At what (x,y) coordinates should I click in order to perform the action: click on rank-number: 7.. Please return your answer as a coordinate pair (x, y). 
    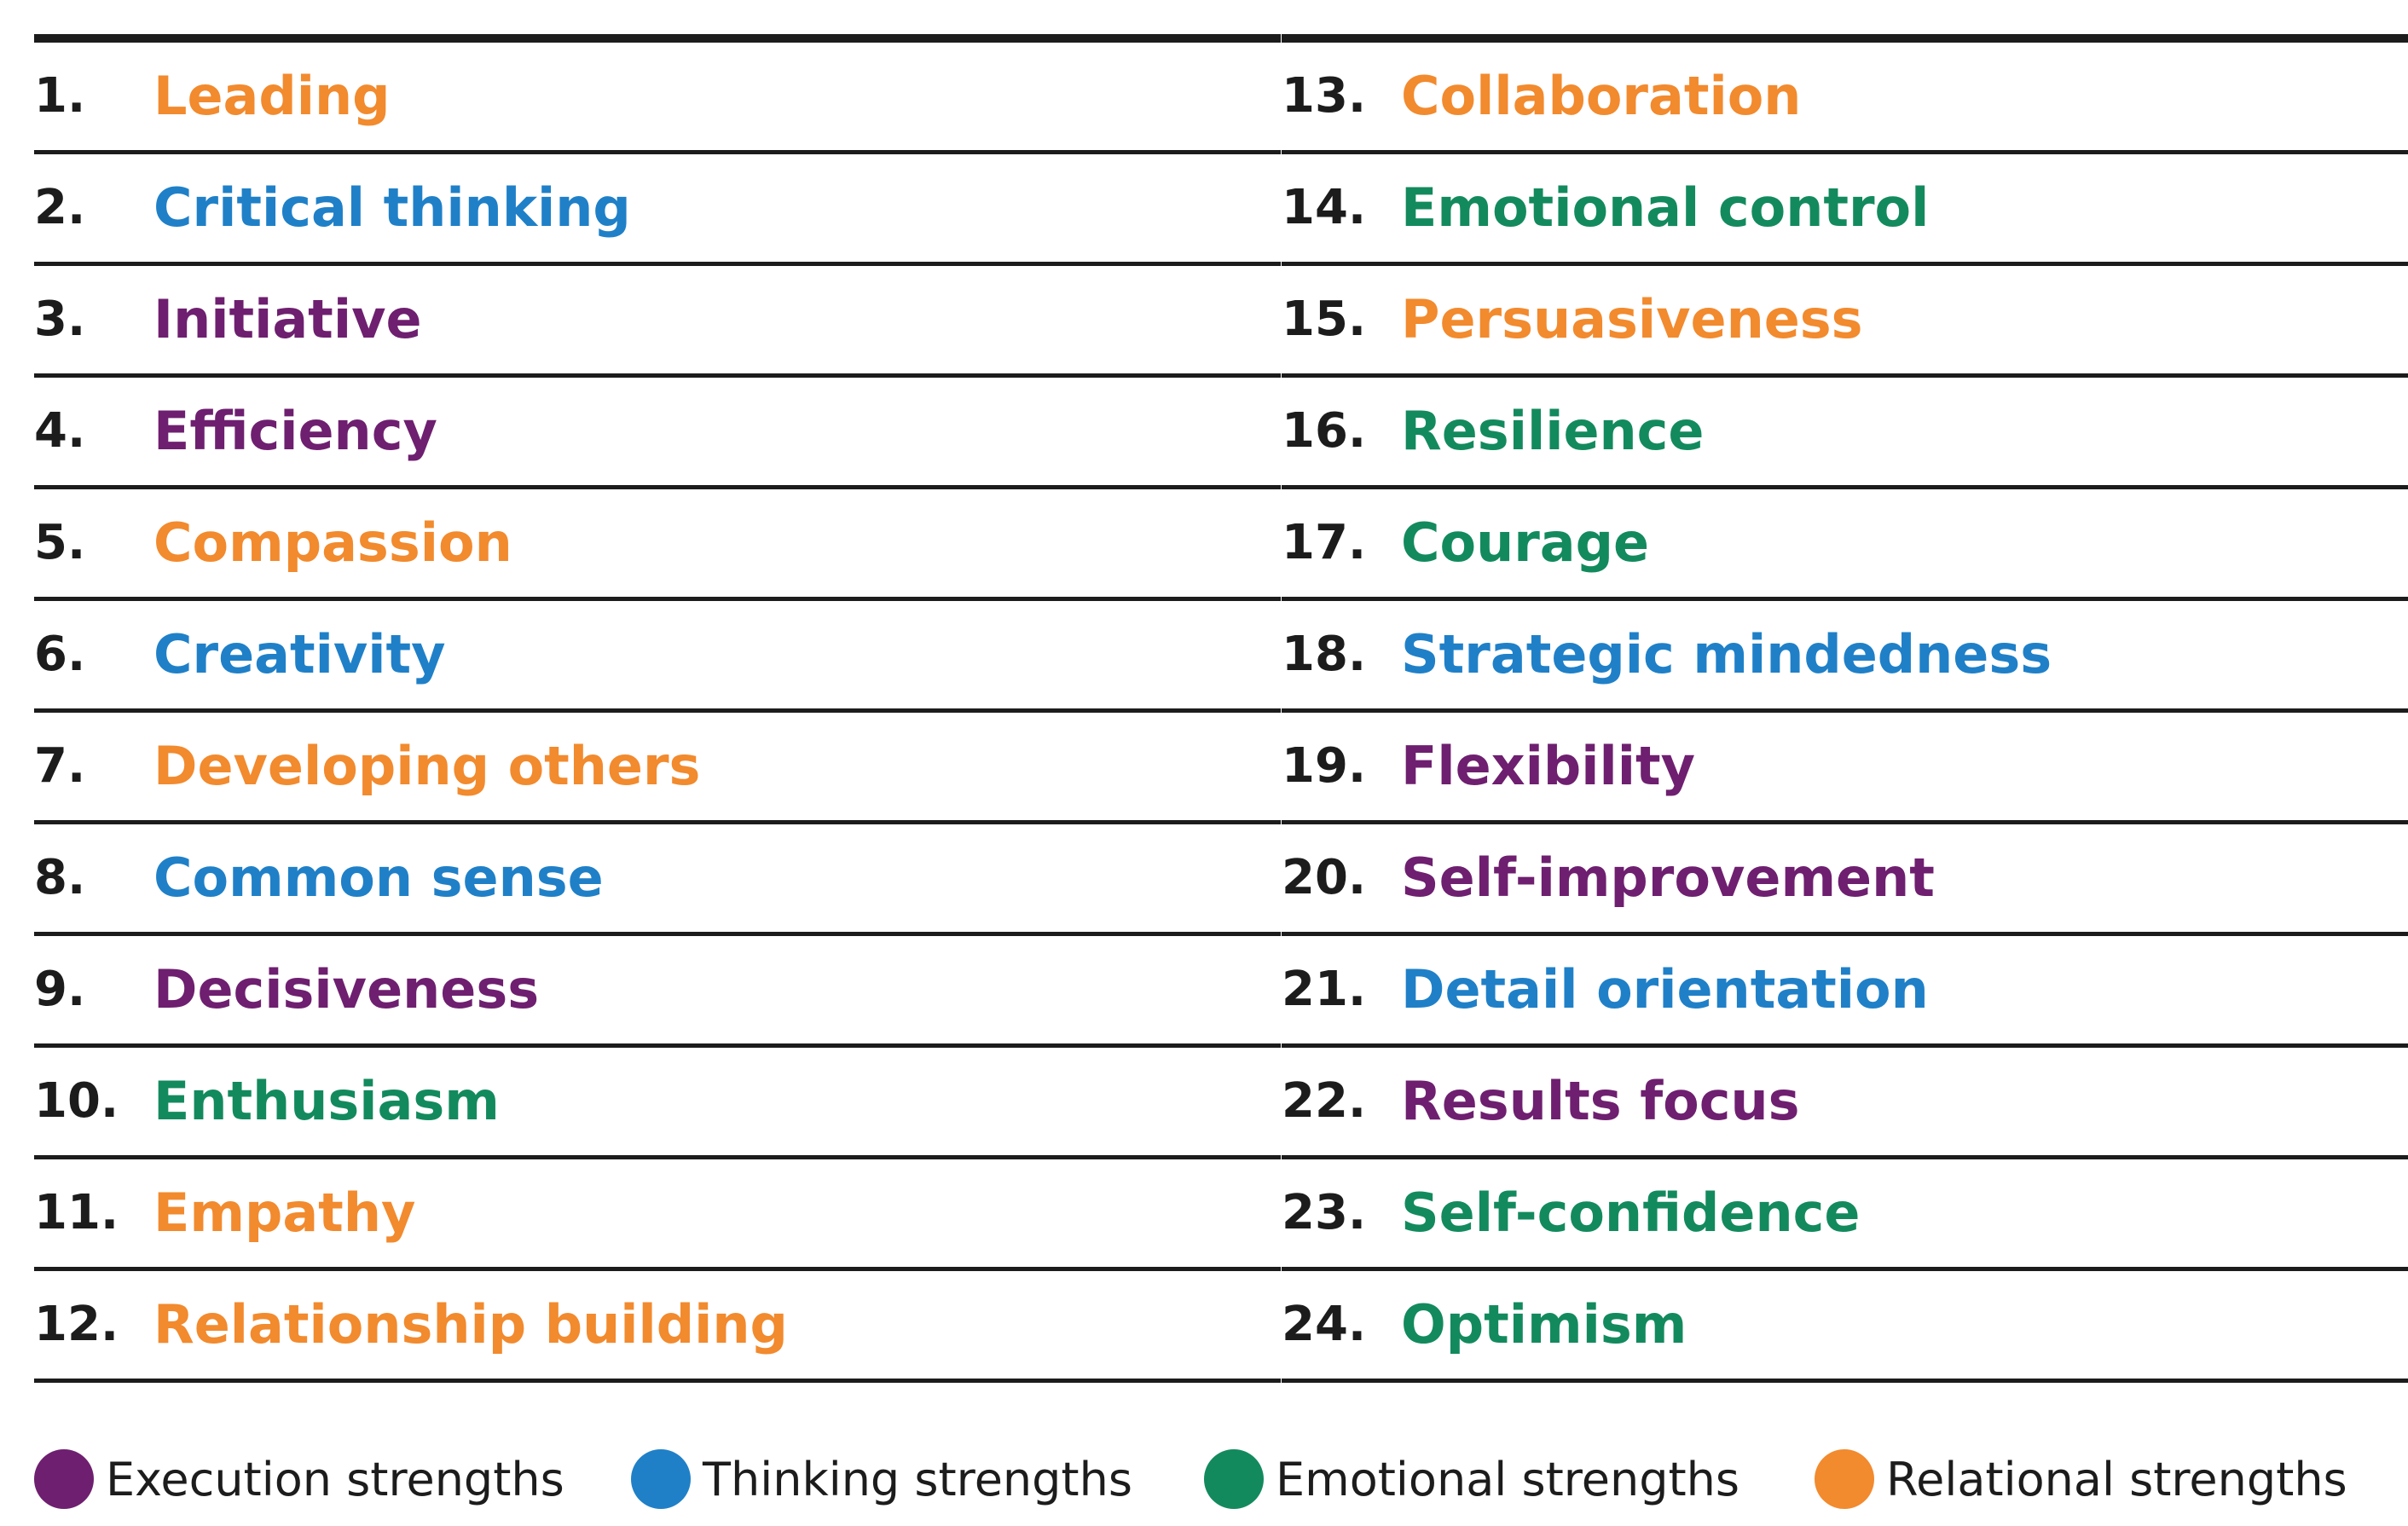
    Looking at the image, I should click on (60, 766).